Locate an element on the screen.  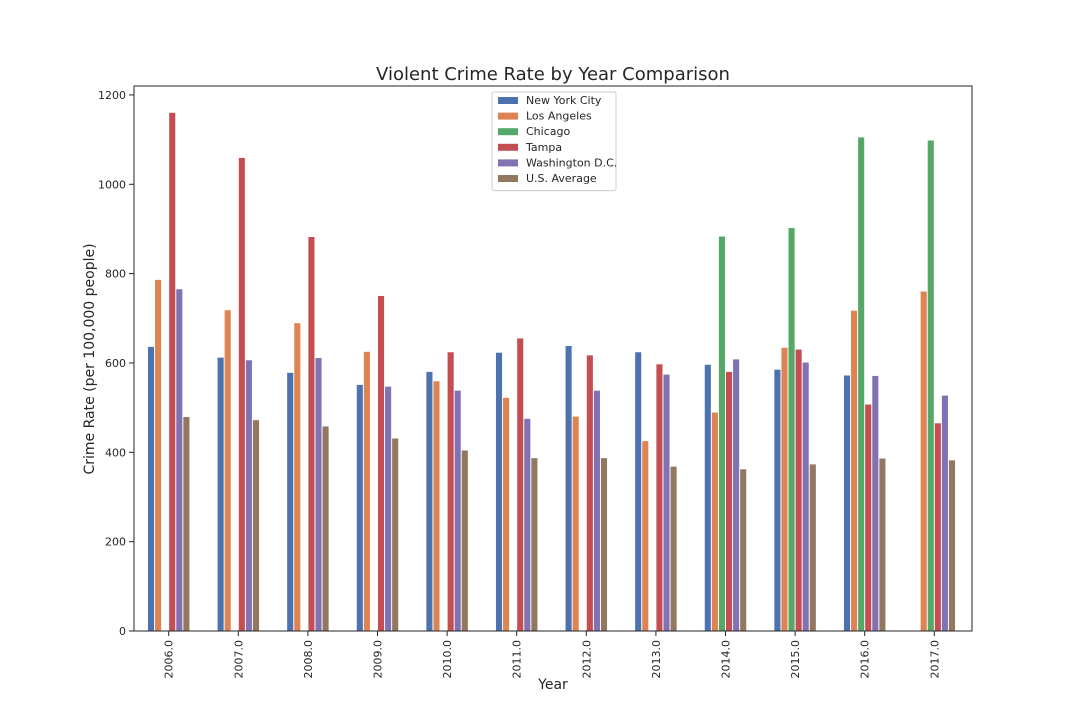
y-tick-label: 200 is located at coordinates (115, 542).